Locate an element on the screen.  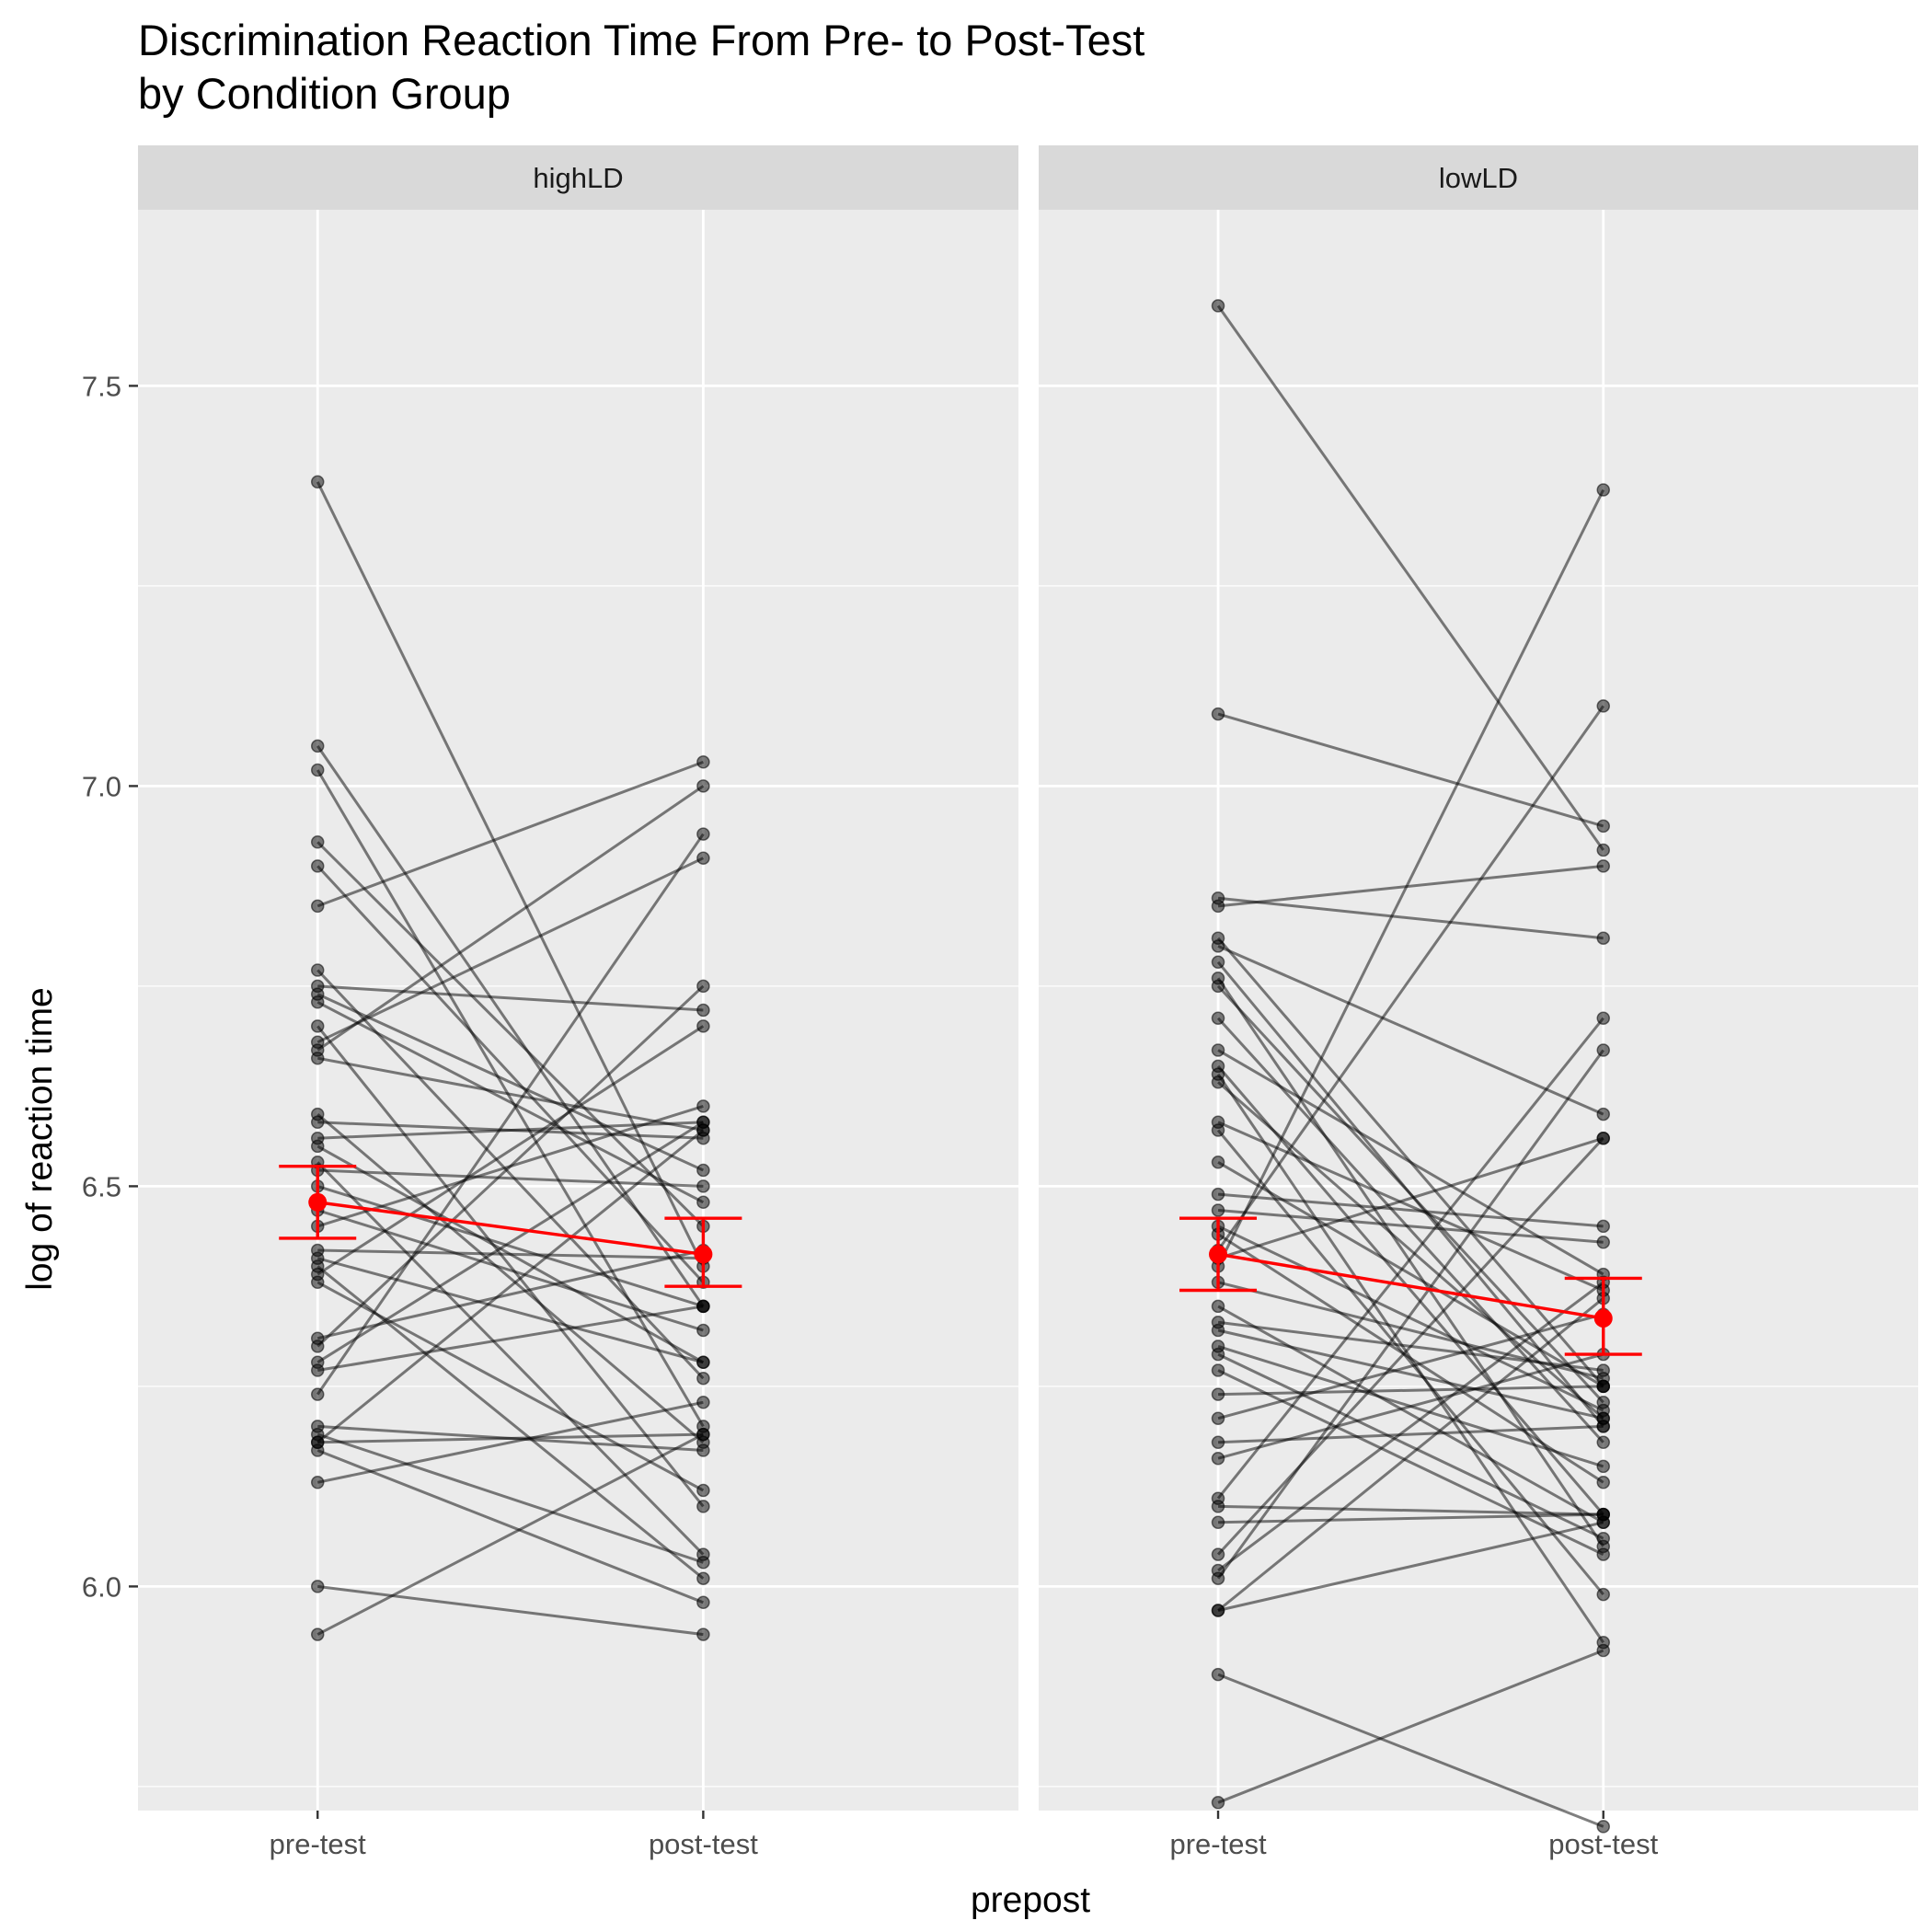
y-tick-label: 7.0 is located at coordinates (101, 786).